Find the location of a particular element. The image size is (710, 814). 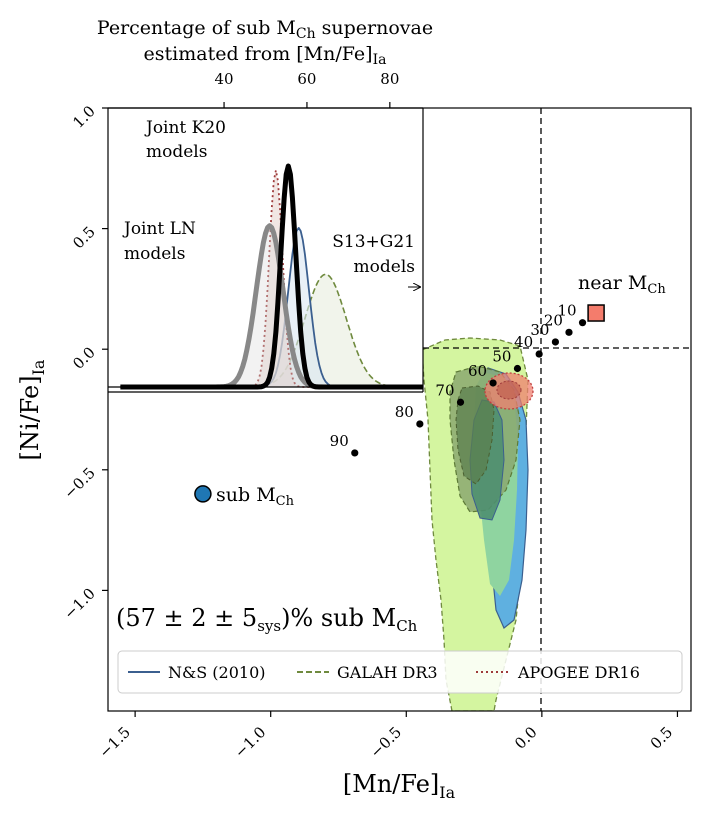

x-axis: −1.5 −1.0 −0.5 0.0 0.5 is located at coordinates (387, 736).